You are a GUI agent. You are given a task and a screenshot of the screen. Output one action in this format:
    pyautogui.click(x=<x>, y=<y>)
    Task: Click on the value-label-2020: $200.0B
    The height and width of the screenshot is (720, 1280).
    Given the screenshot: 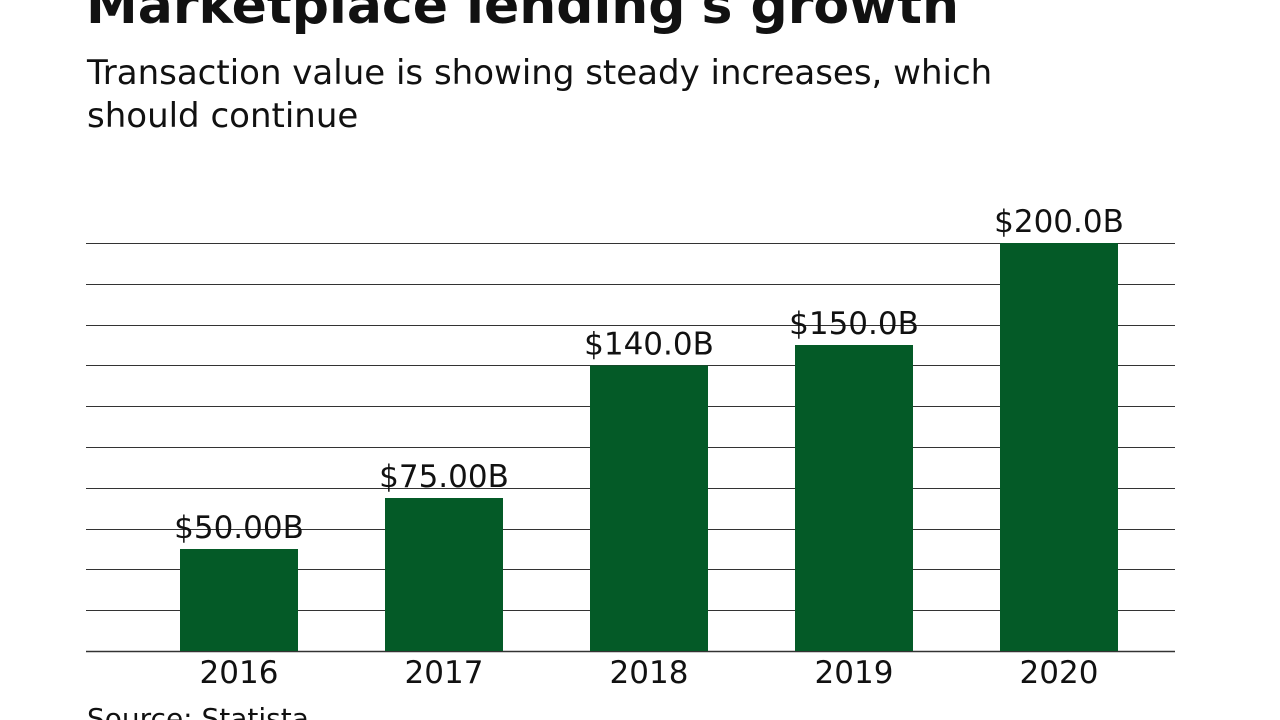 What is the action you would take?
    pyautogui.click(x=1059, y=222)
    